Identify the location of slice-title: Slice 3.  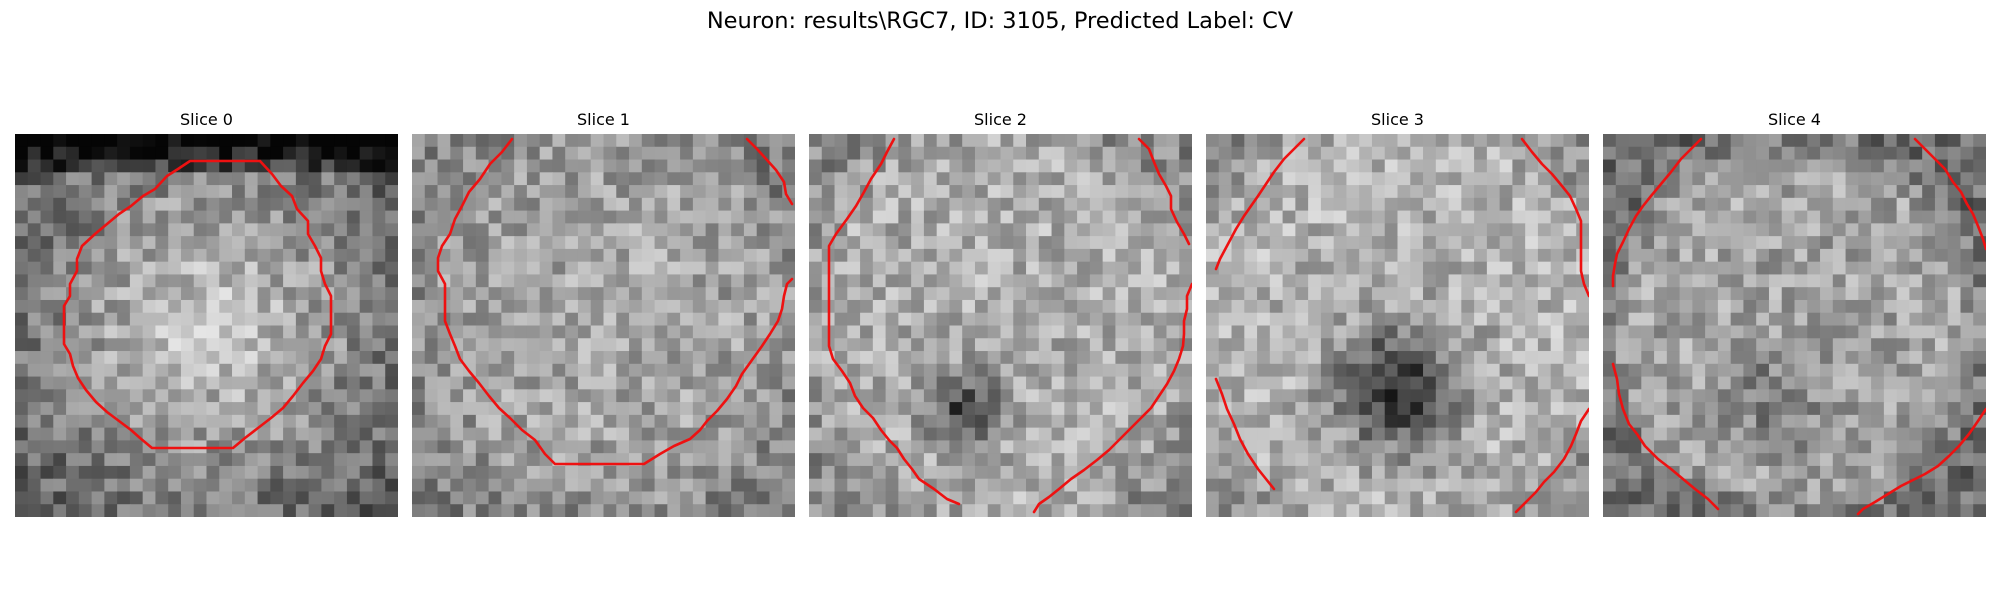
(1397, 119).